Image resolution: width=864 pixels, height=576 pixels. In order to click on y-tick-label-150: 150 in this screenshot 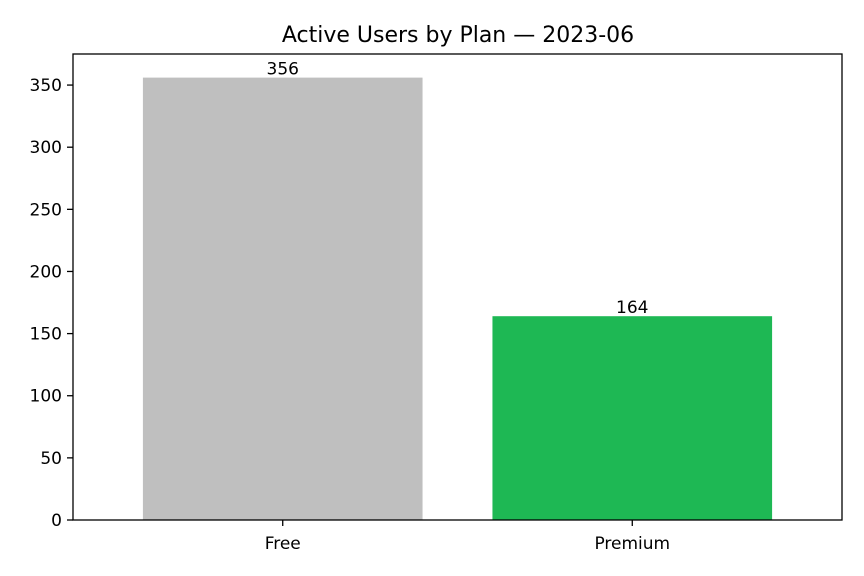, I will do `click(46, 335)`.